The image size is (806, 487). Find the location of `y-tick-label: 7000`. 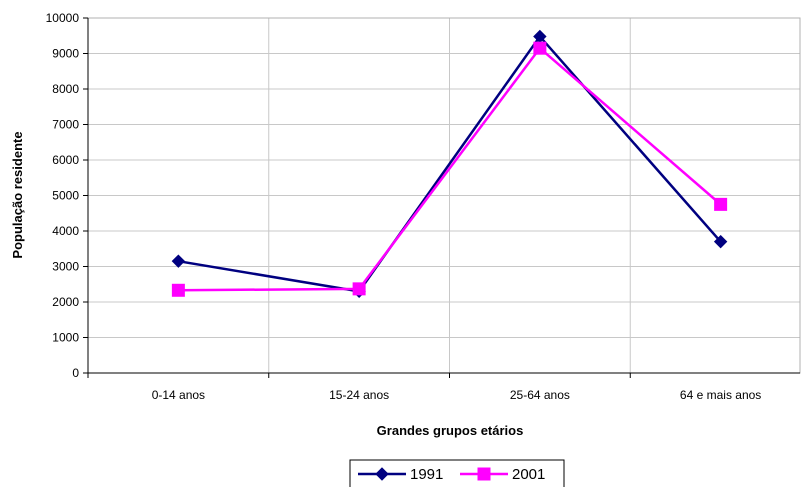

y-tick-label: 7000 is located at coordinates (65, 125).